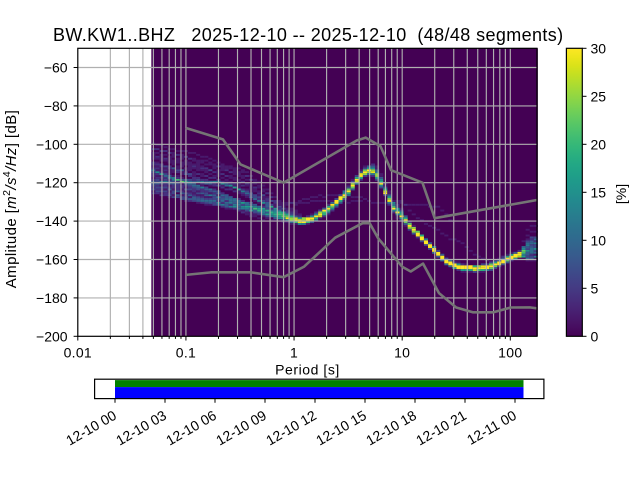 The image size is (640, 480). I want to click on svg-text: −100, so click(52, 144).